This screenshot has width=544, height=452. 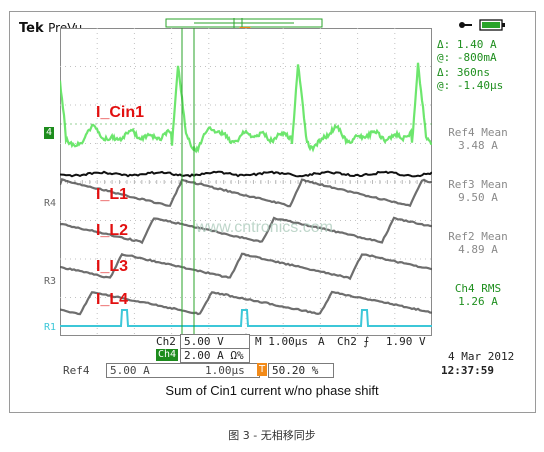 What do you see at coordinates (183, 370) in the screenshot?
I see `ref4-scale-box: 5.00 A 1.00µs` at bounding box center [183, 370].